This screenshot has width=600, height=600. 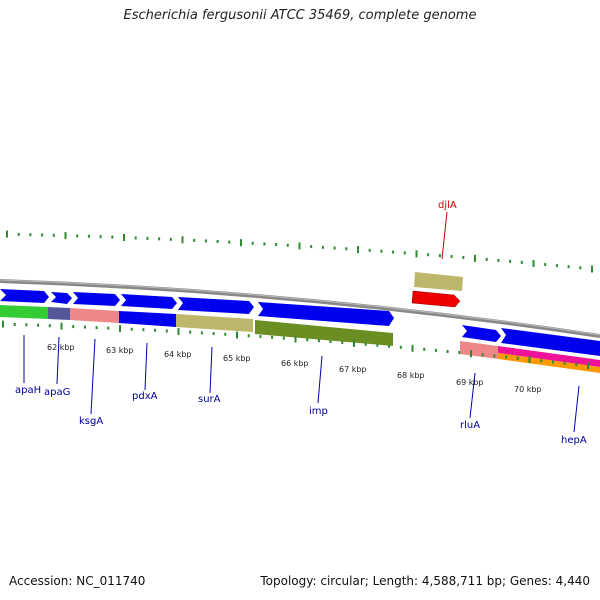 I want to click on gene-label-apag: apaG, so click(x=57, y=392).